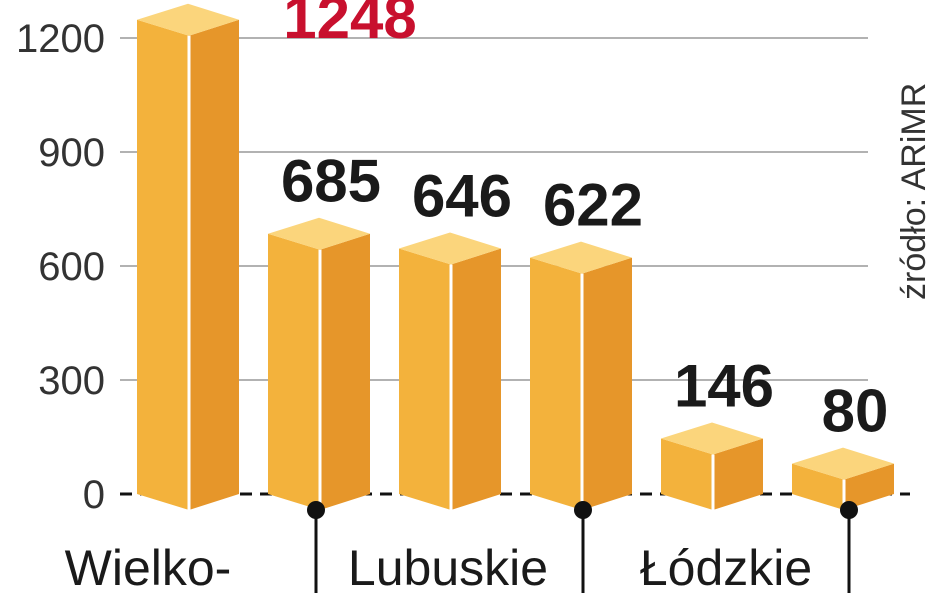  I want to click on category-label: Łódzkie, so click(726, 566).